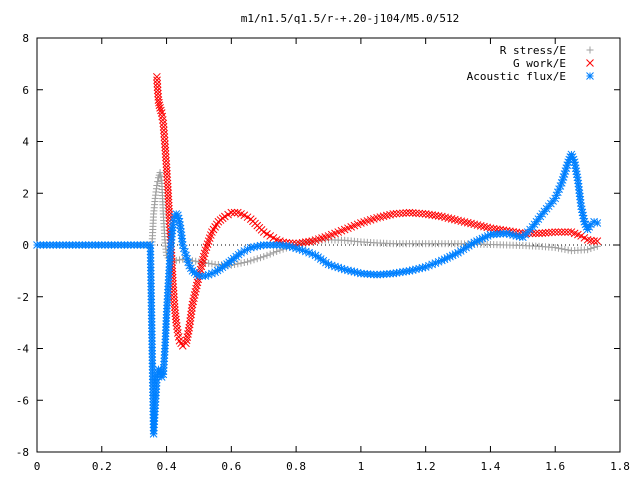 The image size is (640, 480). I want to click on x-tick-label: 1.6, so click(555, 466).